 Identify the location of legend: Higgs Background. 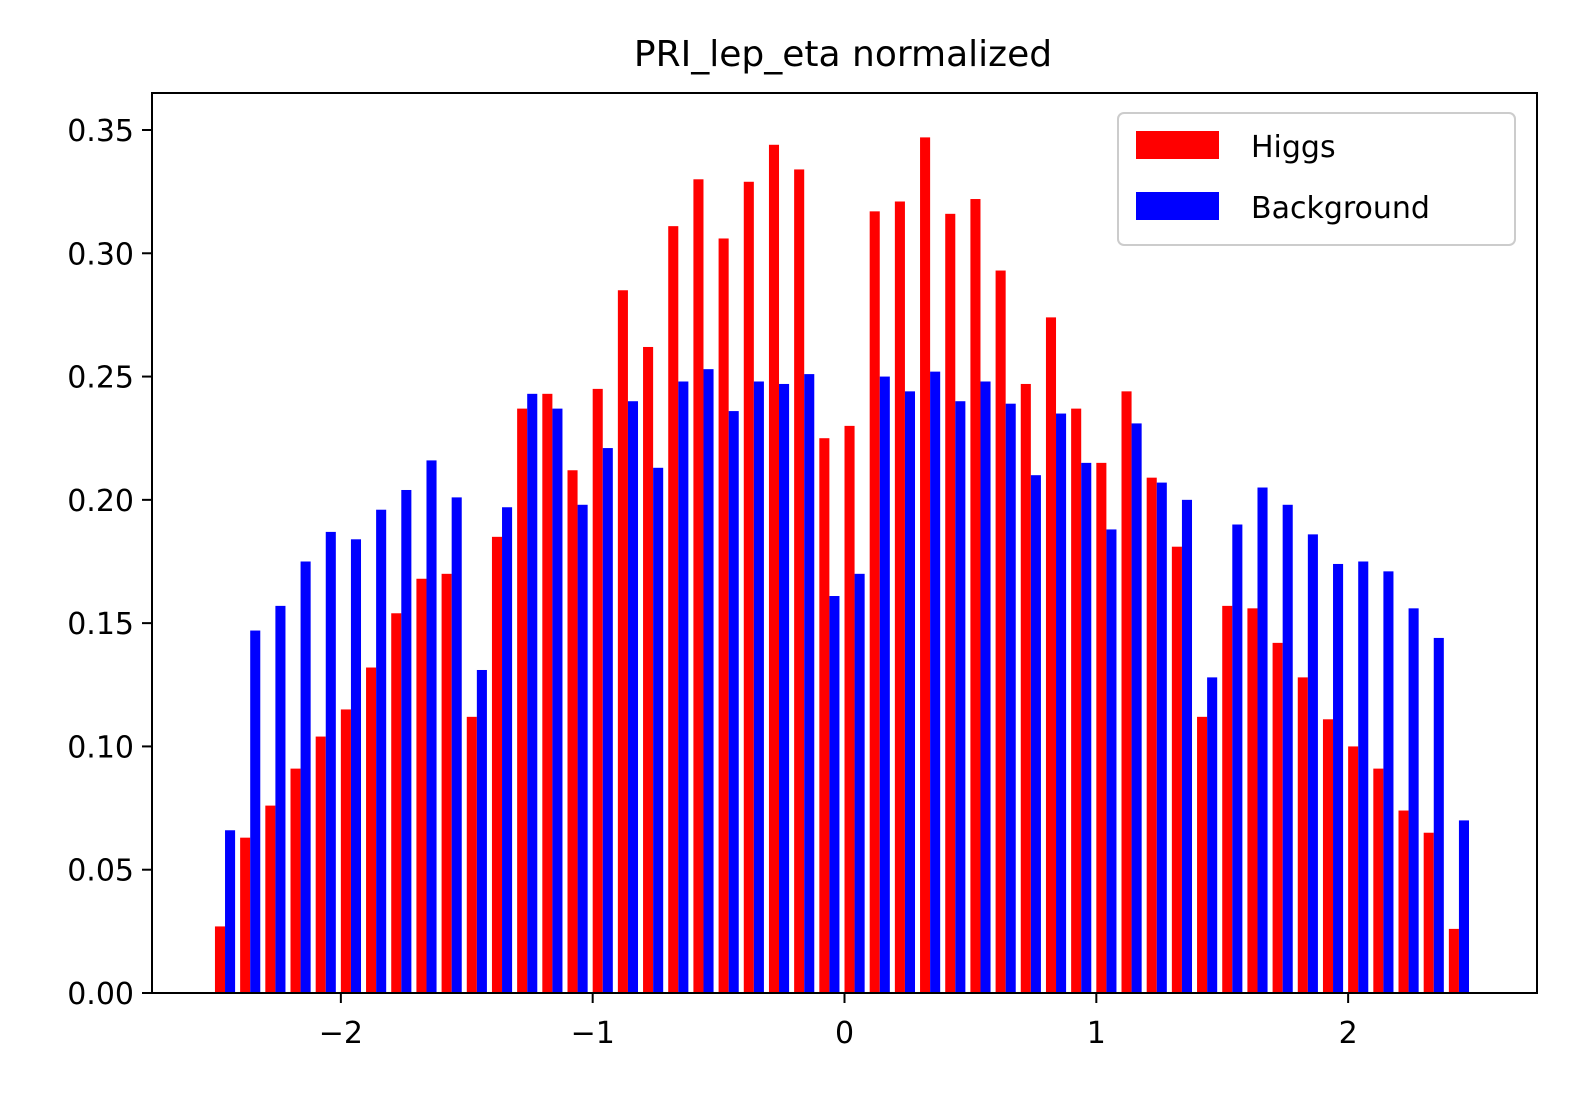
(1316, 179).